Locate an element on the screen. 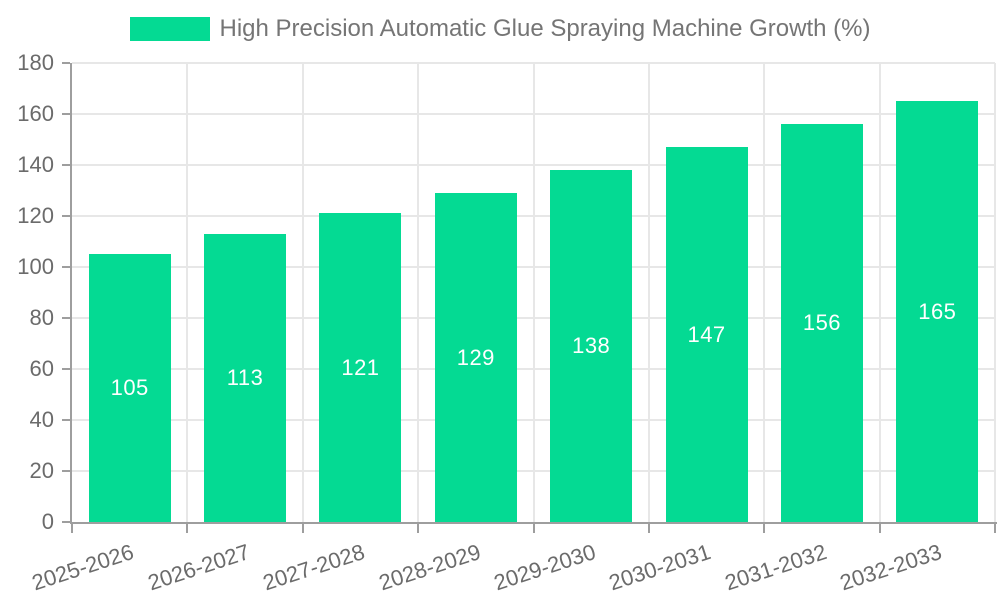 Image resolution: width=1000 pixels, height=600 pixels. x-axis-label: 2030-2031 is located at coordinates (660, 567).